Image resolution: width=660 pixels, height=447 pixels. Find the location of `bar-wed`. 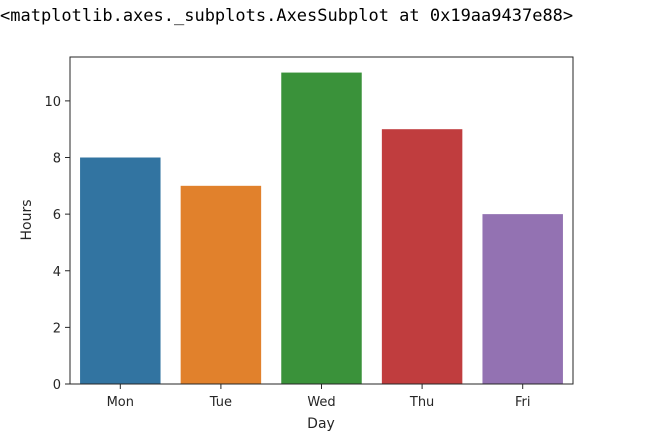

bar-wed is located at coordinates (321, 228).